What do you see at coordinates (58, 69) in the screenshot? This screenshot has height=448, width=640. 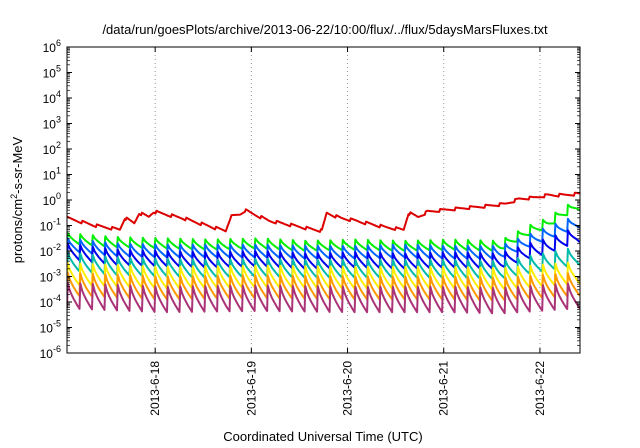 I see `y-tick-exp: 5` at bounding box center [58, 69].